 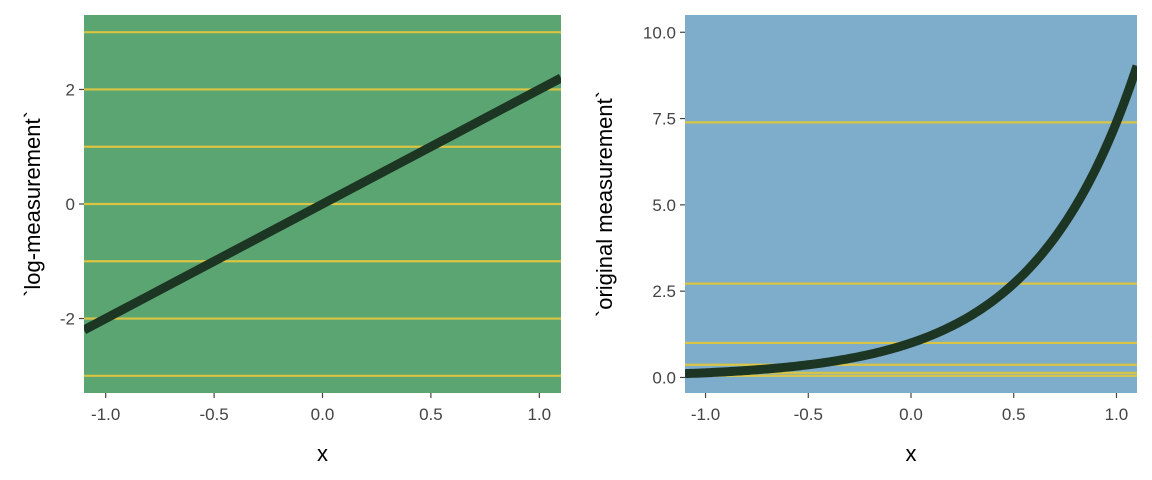 What do you see at coordinates (664, 205) in the screenshot?
I see `y-tick-label: 5.0` at bounding box center [664, 205].